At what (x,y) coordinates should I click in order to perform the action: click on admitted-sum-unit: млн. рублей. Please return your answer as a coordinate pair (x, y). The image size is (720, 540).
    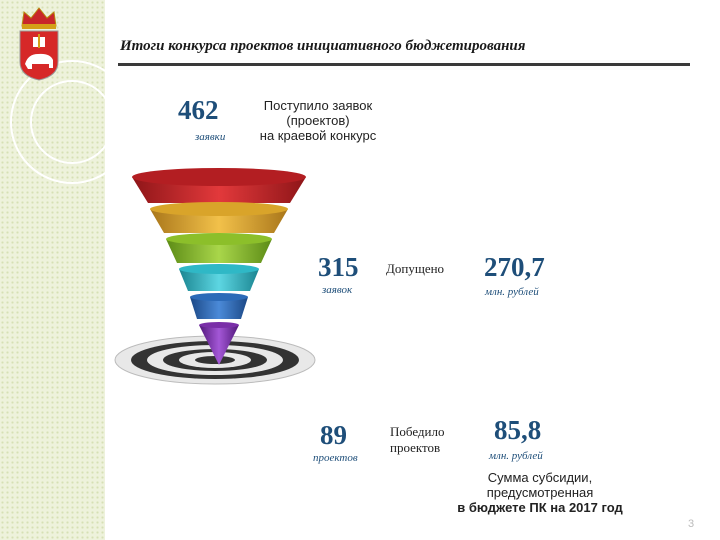
    Looking at the image, I should click on (512, 292).